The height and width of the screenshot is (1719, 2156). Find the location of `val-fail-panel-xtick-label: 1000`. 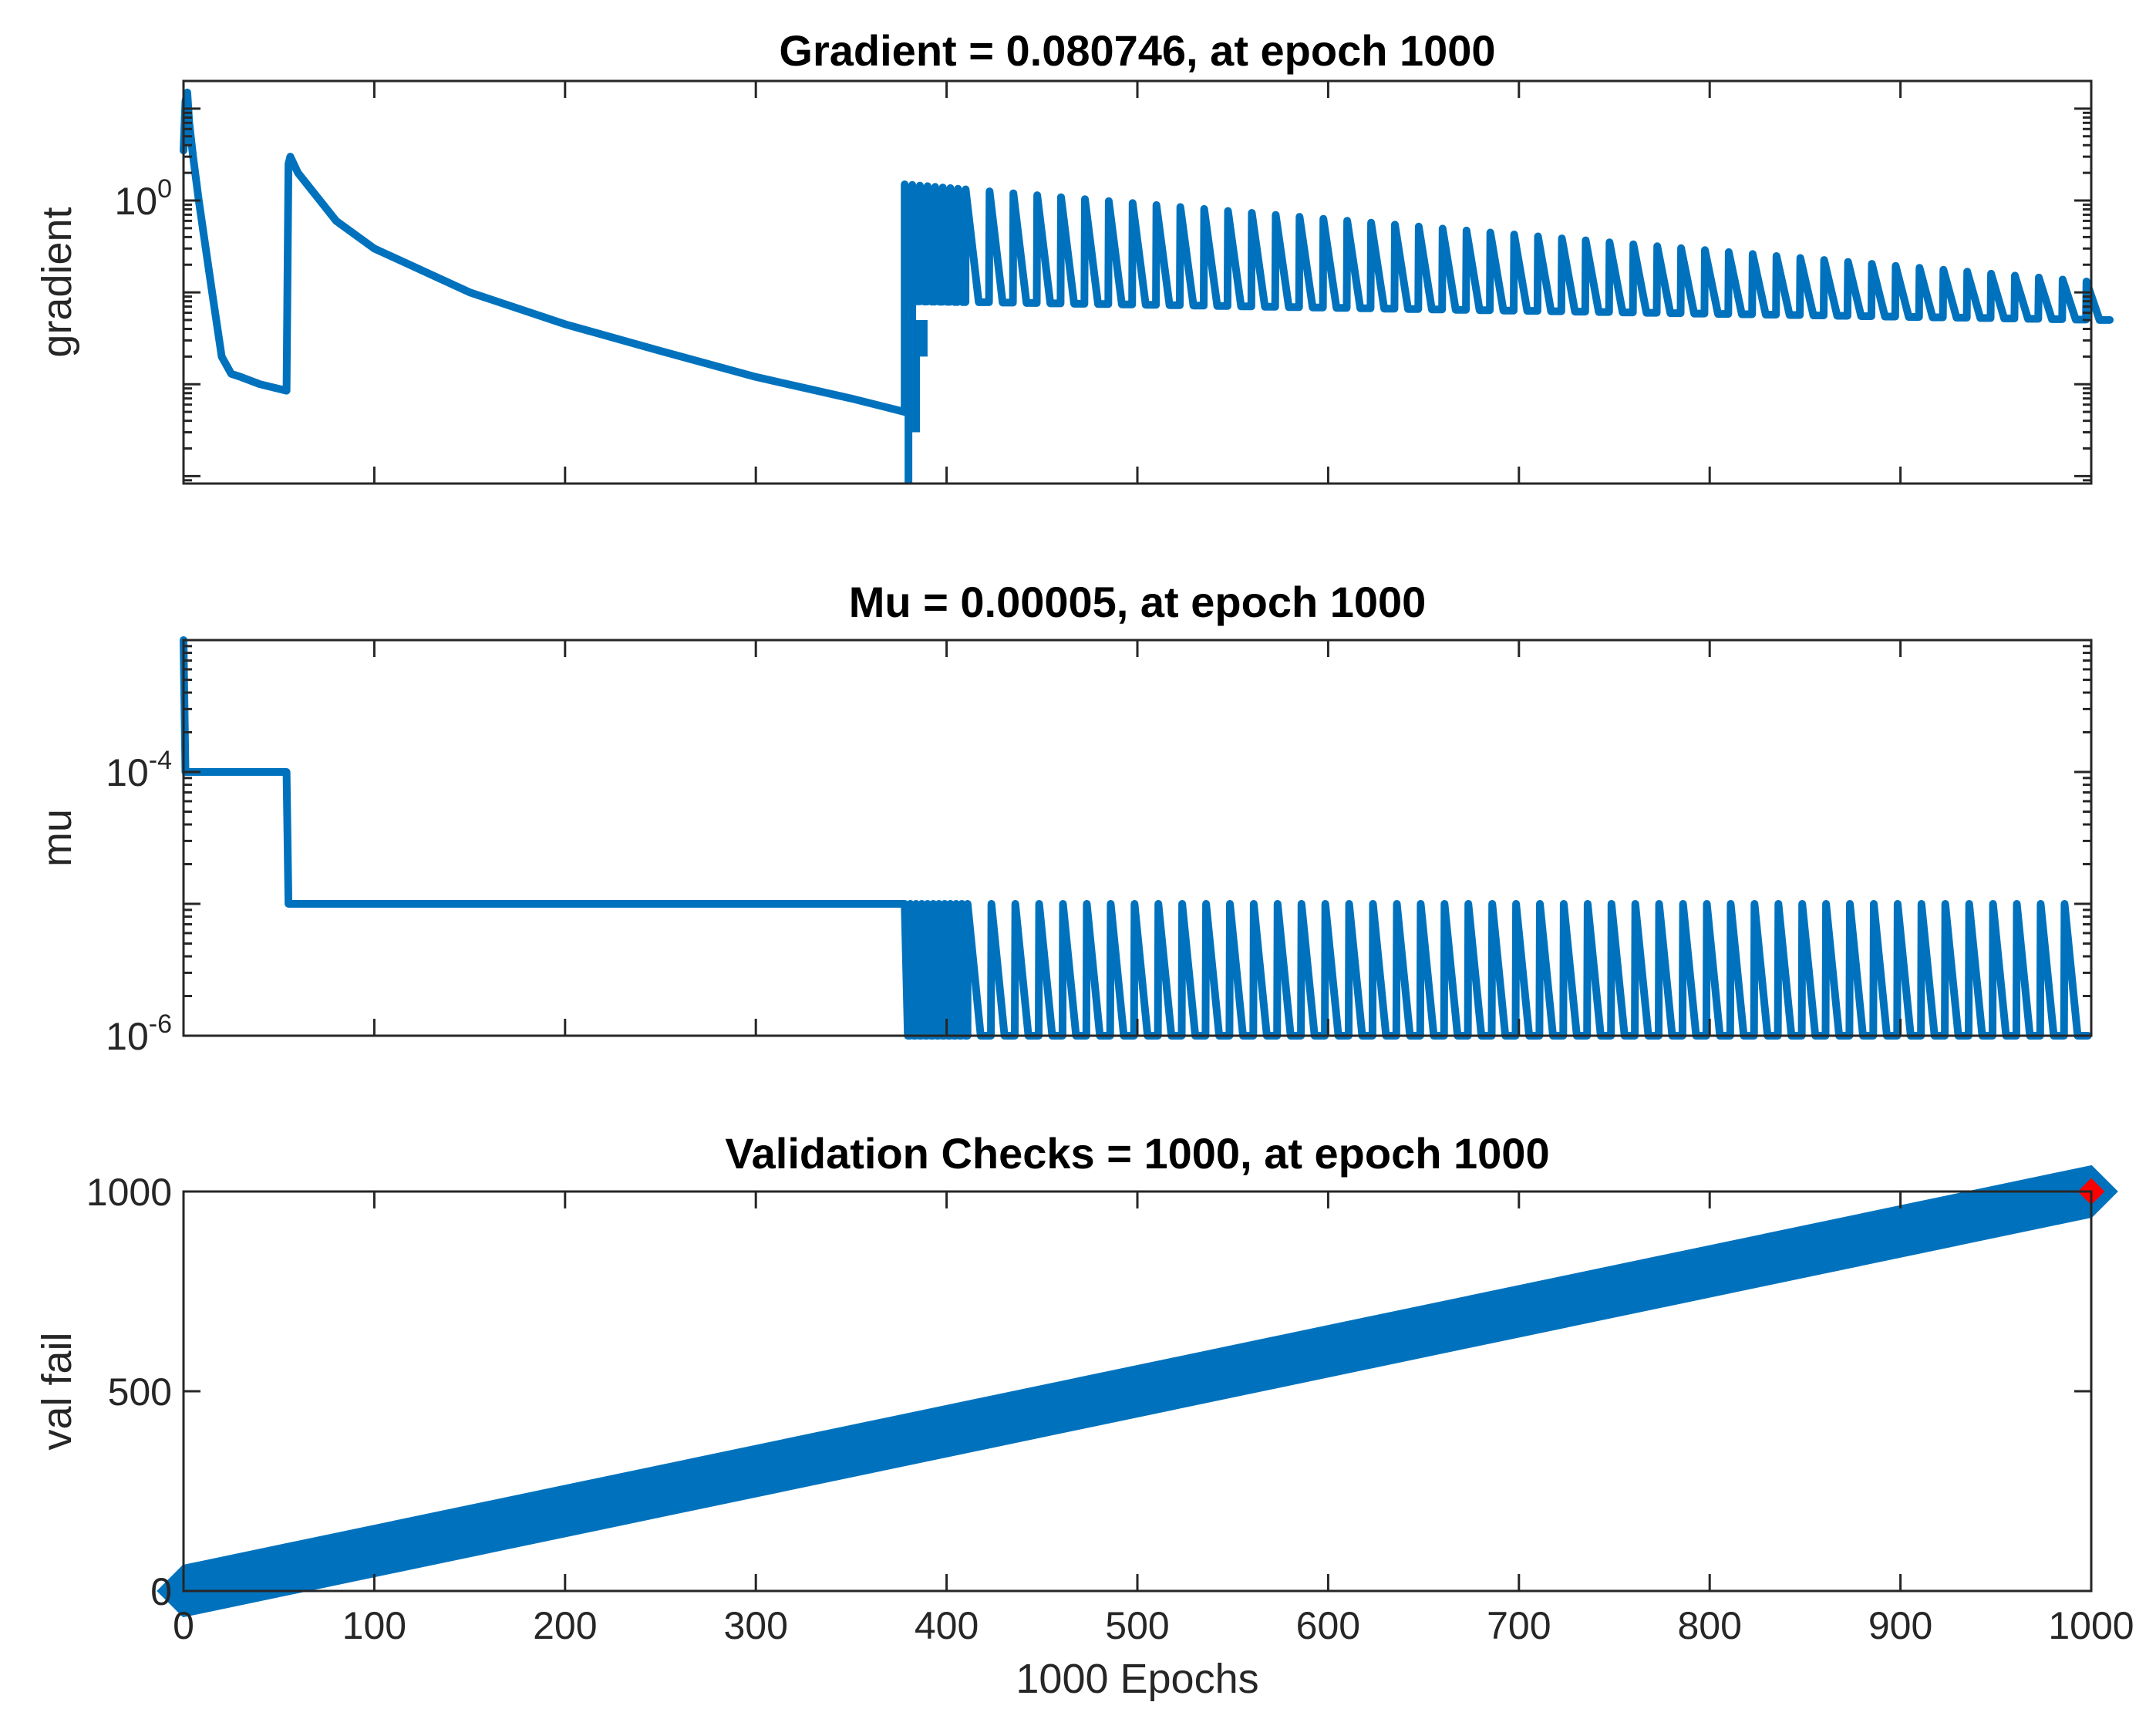

val-fail-panel-xtick-label: 1000 is located at coordinates (2091, 1626).